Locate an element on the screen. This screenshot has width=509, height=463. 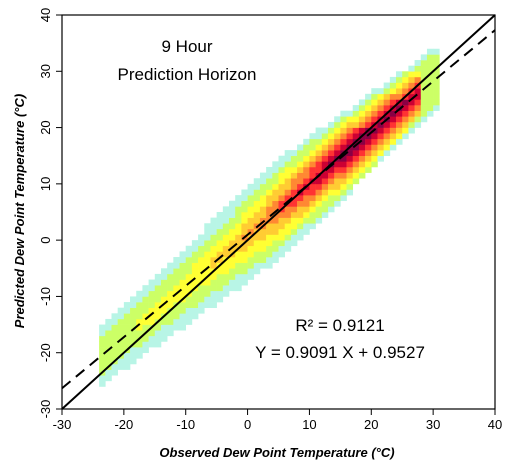
y-tick-label: -20 is located at coordinates (45, 352).